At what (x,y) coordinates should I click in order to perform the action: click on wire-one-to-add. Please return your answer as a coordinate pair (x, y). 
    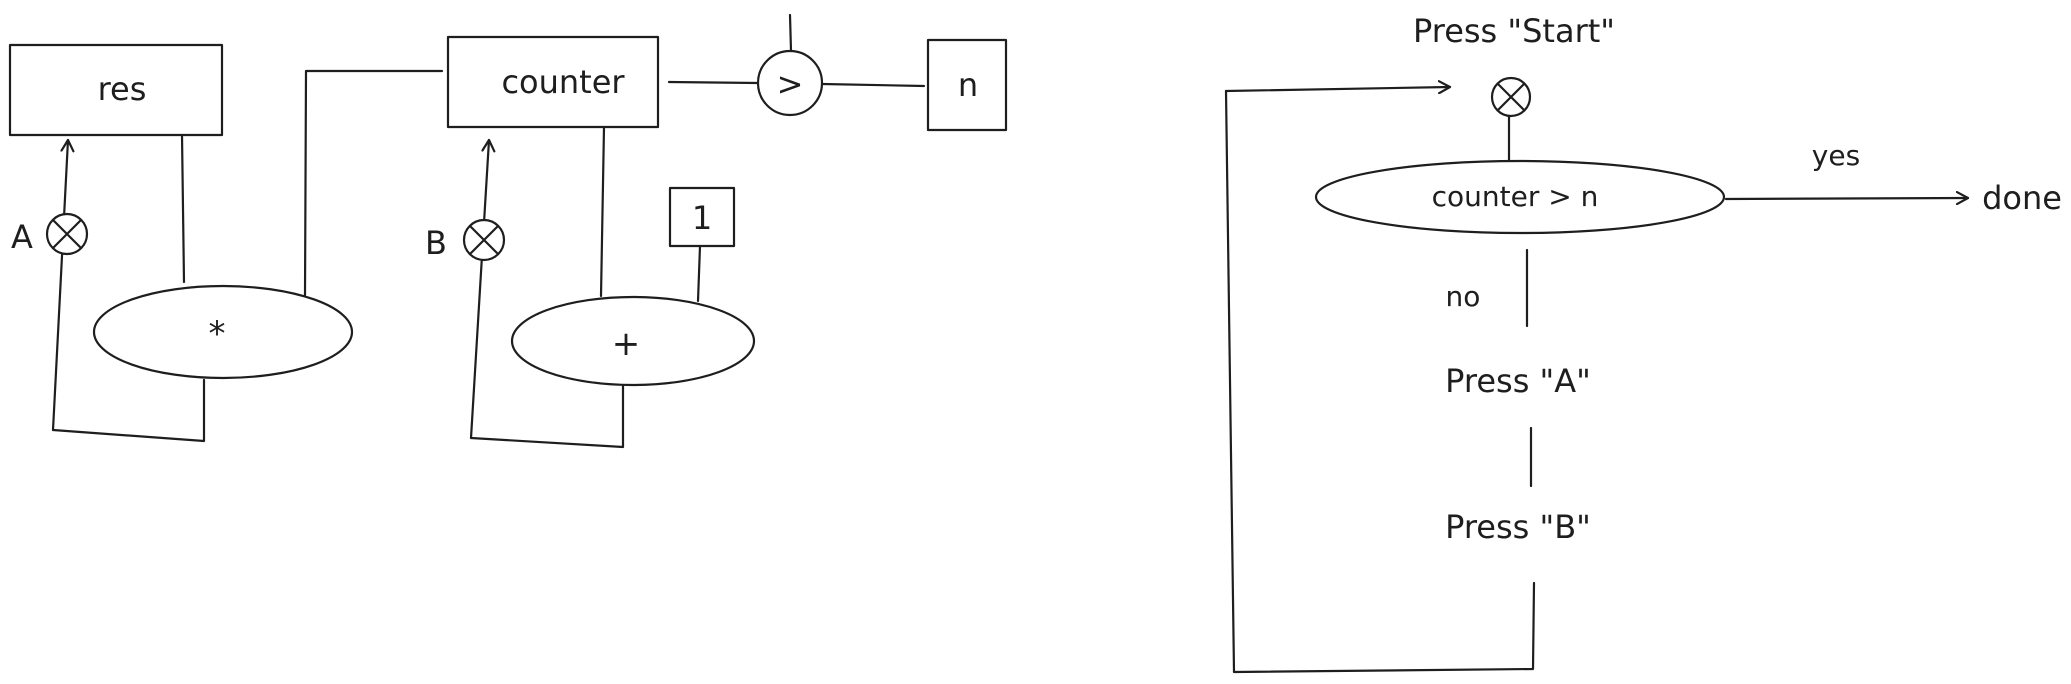
    Looking at the image, I should click on (699, 273).